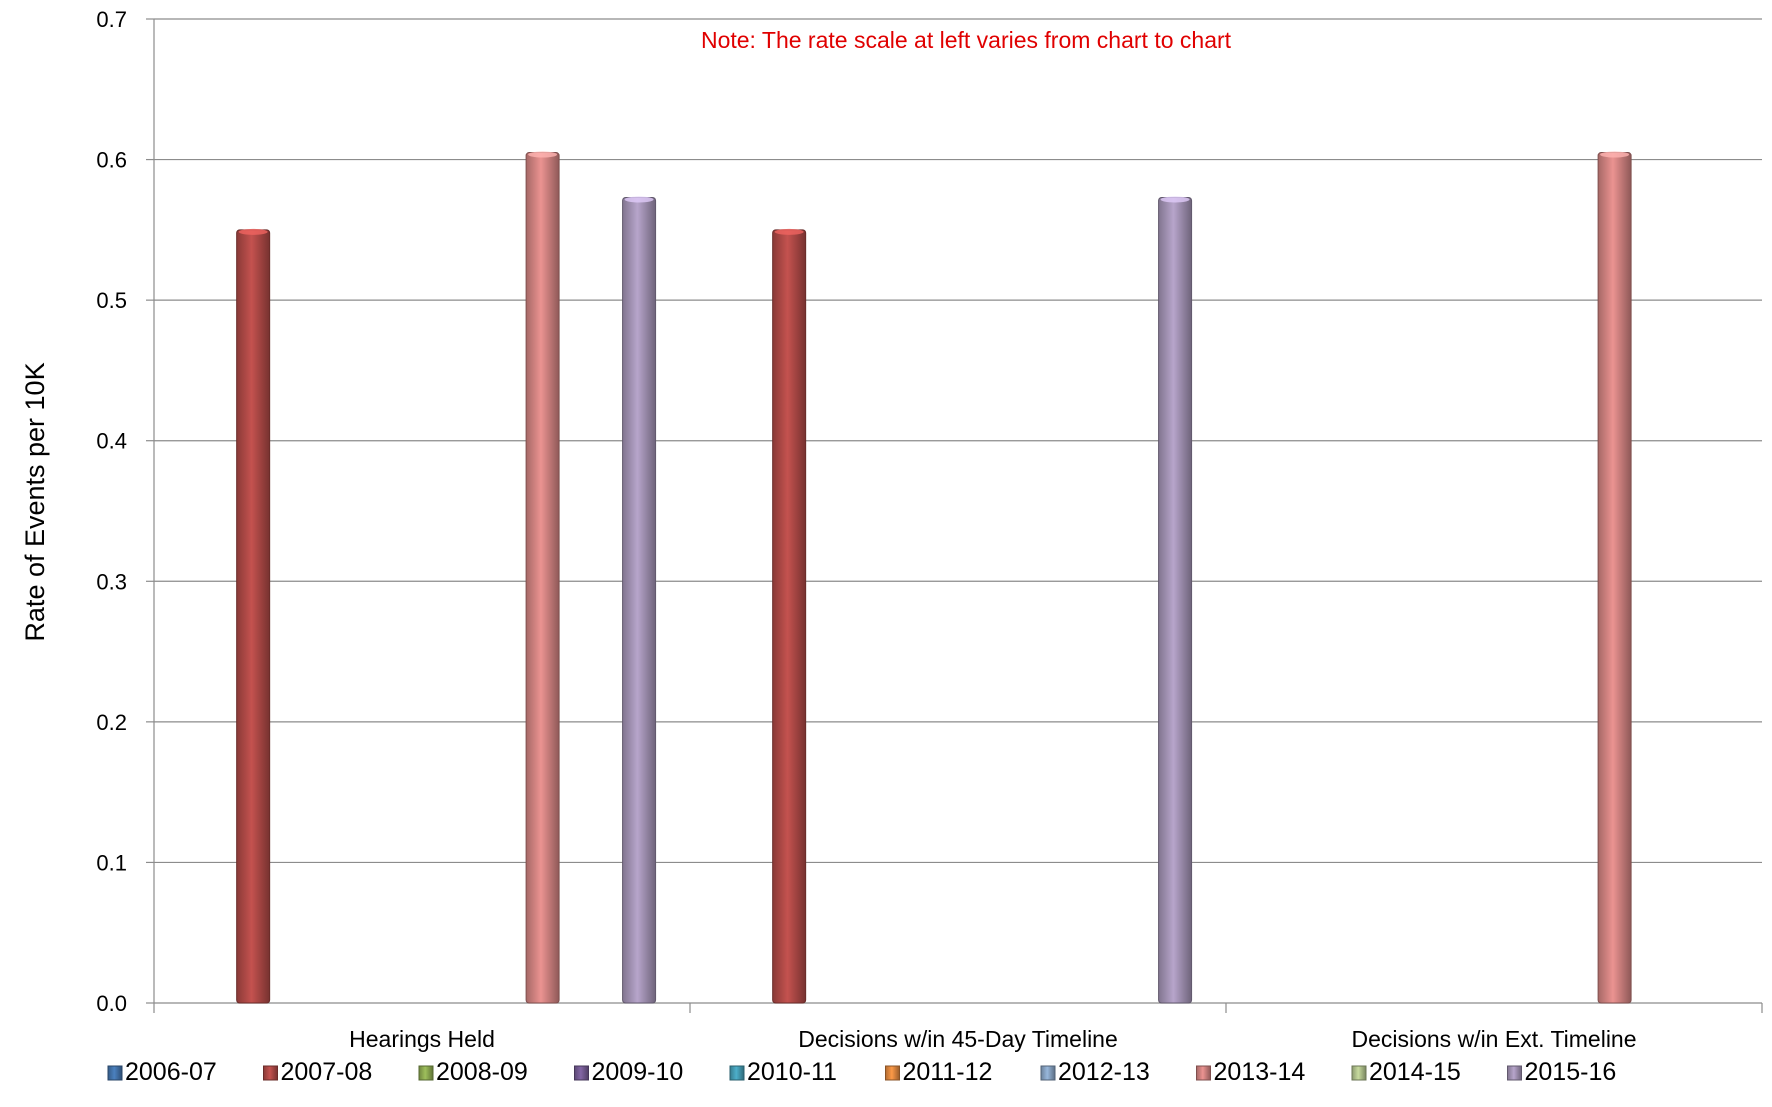  What do you see at coordinates (111, 722) in the screenshot?
I see `y-tick-label: 0.2` at bounding box center [111, 722].